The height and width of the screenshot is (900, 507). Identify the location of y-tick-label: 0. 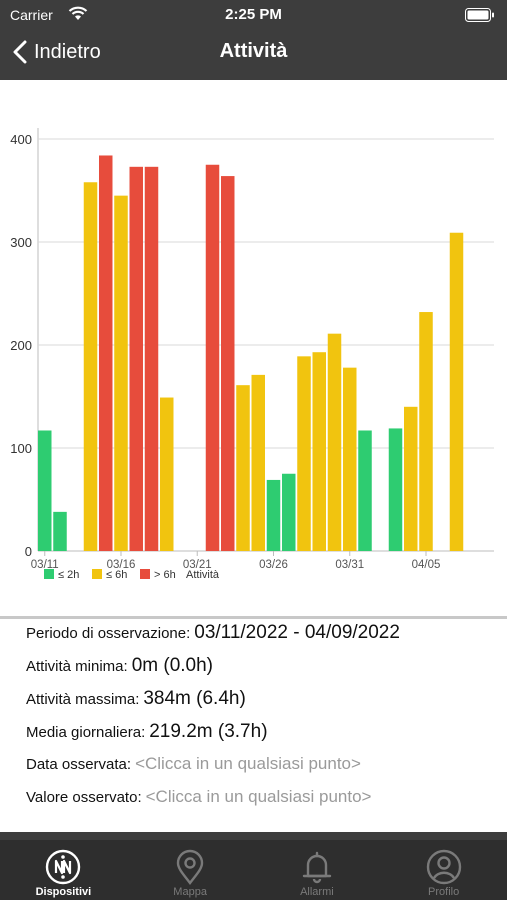
(28, 551).